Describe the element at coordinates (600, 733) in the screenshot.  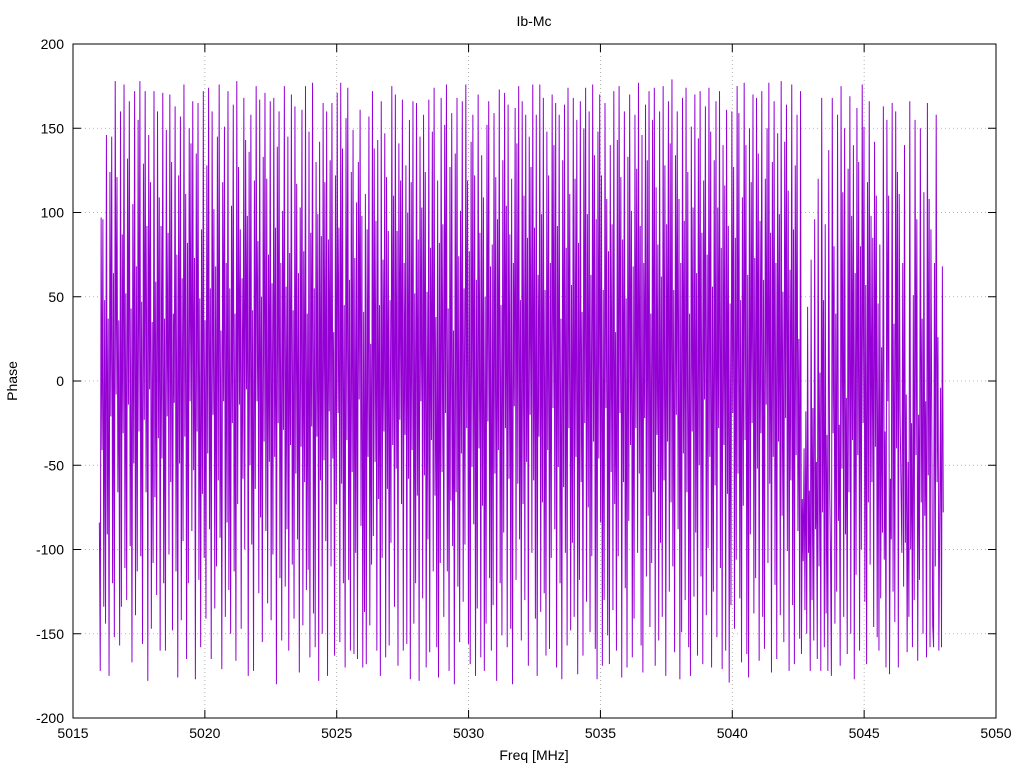
I see `x-tick-label: 5035` at that location.